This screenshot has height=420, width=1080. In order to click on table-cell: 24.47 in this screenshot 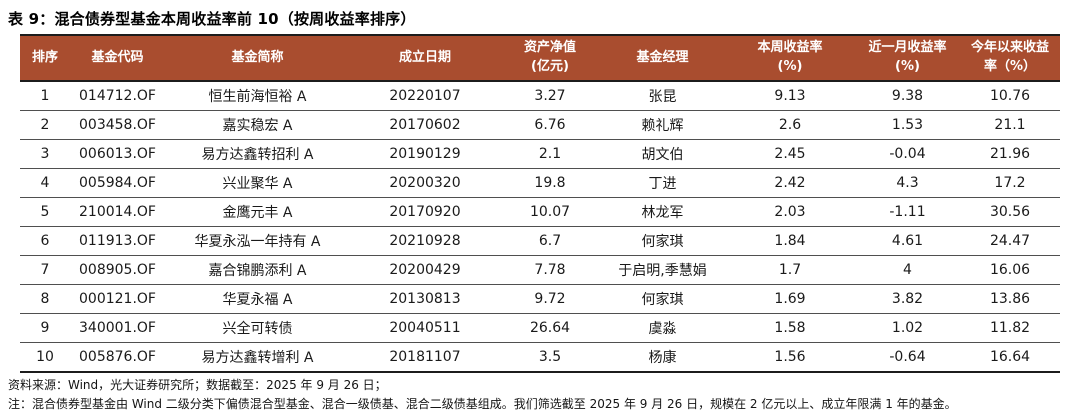, I will do `click(1010, 241)`.